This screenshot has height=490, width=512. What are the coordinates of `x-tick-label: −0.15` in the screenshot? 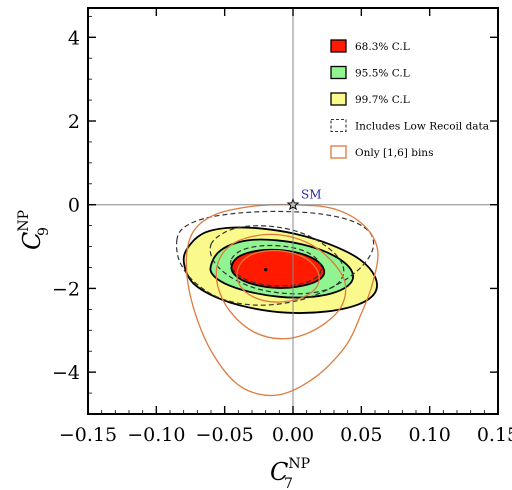 It's located at (88, 435).